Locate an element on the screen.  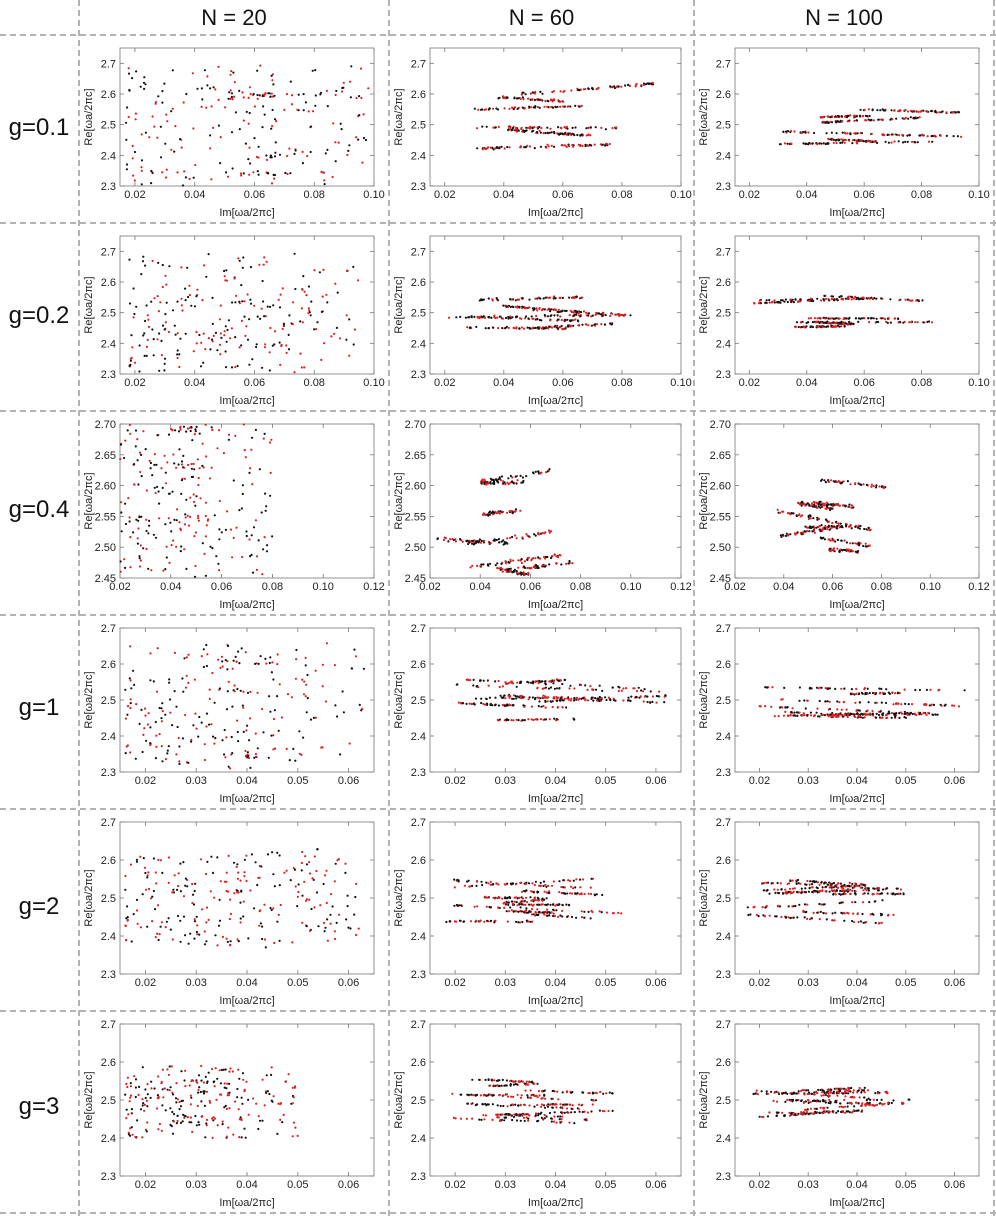
x-tick-label: 0.06 is located at coordinates (863, 195).